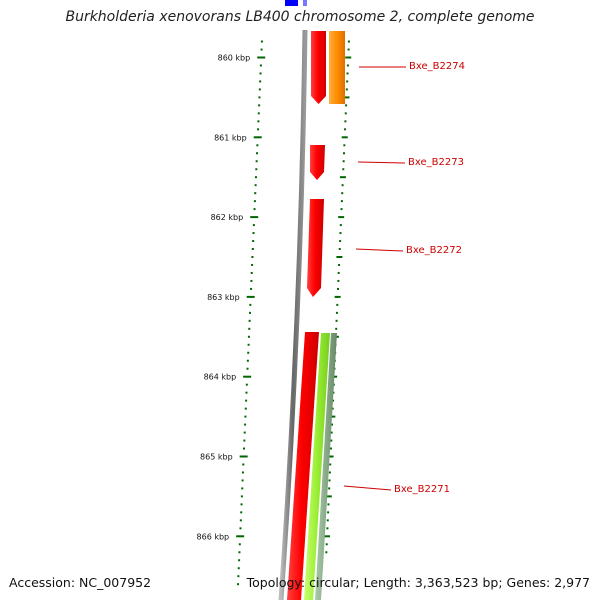 The width and height of the screenshot is (600, 600). Describe the element at coordinates (326, 466) in the screenshot. I see `gray-green-feature` at that location.